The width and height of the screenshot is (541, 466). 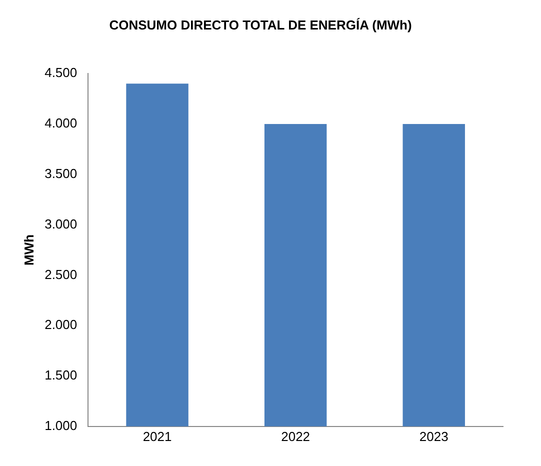 What do you see at coordinates (61, 274) in the screenshot?
I see `y-tick-label: 2.500` at bounding box center [61, 274].